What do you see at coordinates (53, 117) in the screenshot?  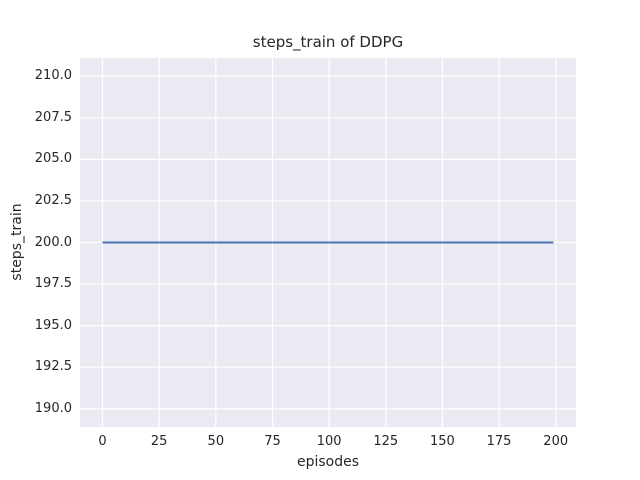 I see `y-tick-label: 207.5` at bounding box center [53, 117].